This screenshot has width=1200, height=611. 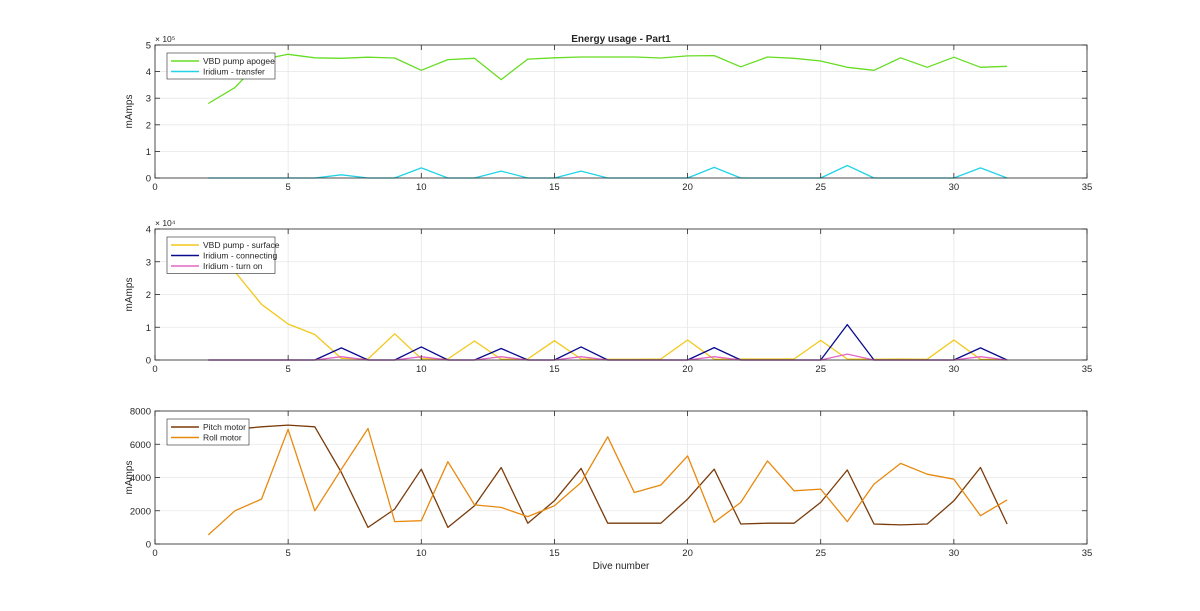 I want to click on x-axis-title: Dive number, so click(x=621, y=566).